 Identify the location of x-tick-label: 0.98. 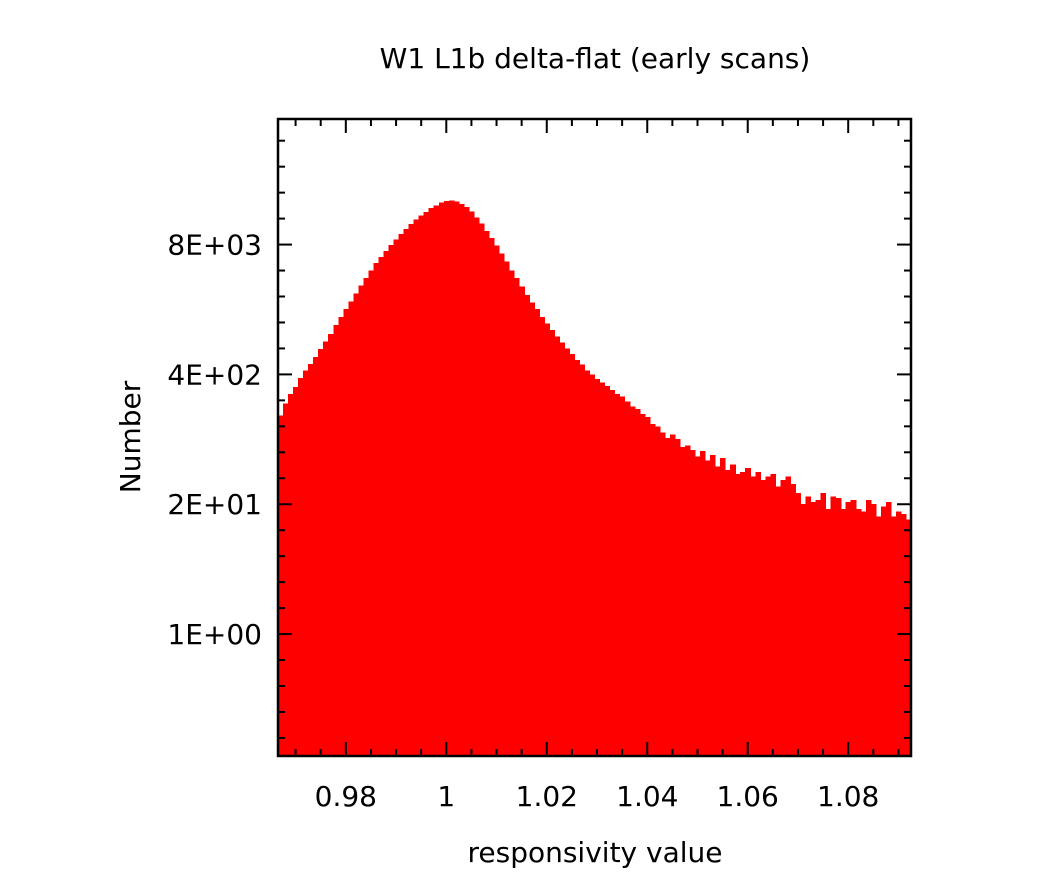
(346, 796).